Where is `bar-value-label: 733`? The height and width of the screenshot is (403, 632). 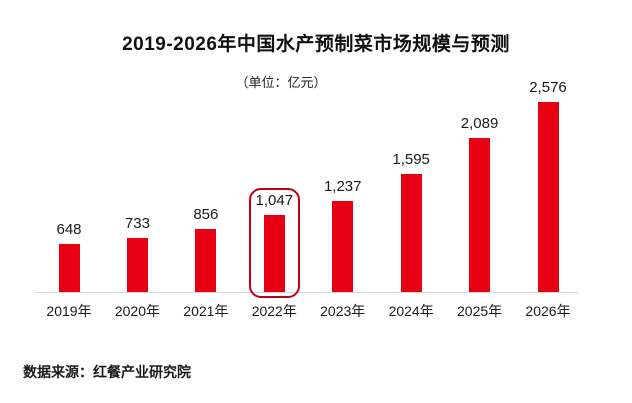 bar-value-label: 733 is located at coordinates (137, 223).